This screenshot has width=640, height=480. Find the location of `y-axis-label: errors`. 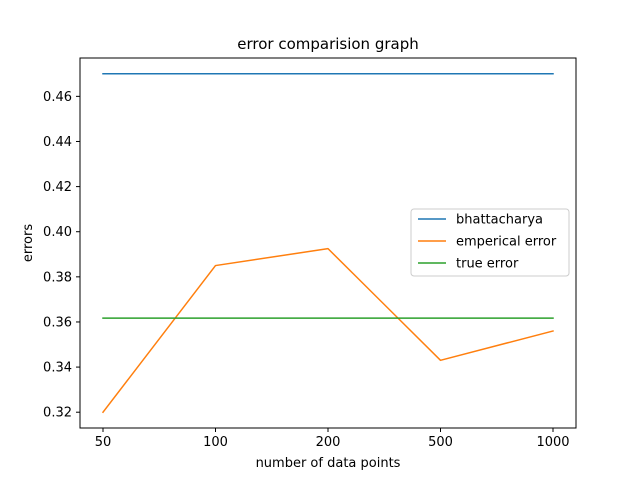

y-axis-label: errors is located at coordinates (28, 243).